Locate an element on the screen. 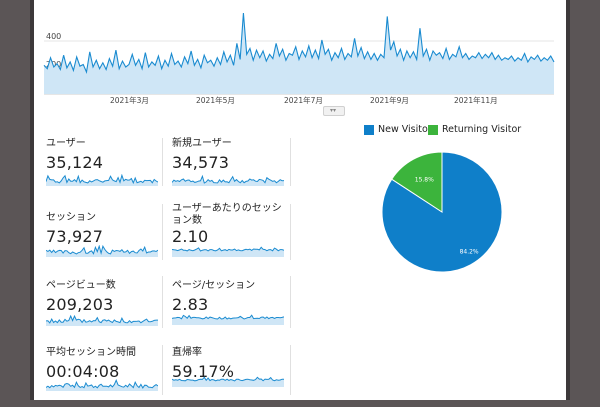  metric-value: 59.17% is located at coordinates (203, 371).